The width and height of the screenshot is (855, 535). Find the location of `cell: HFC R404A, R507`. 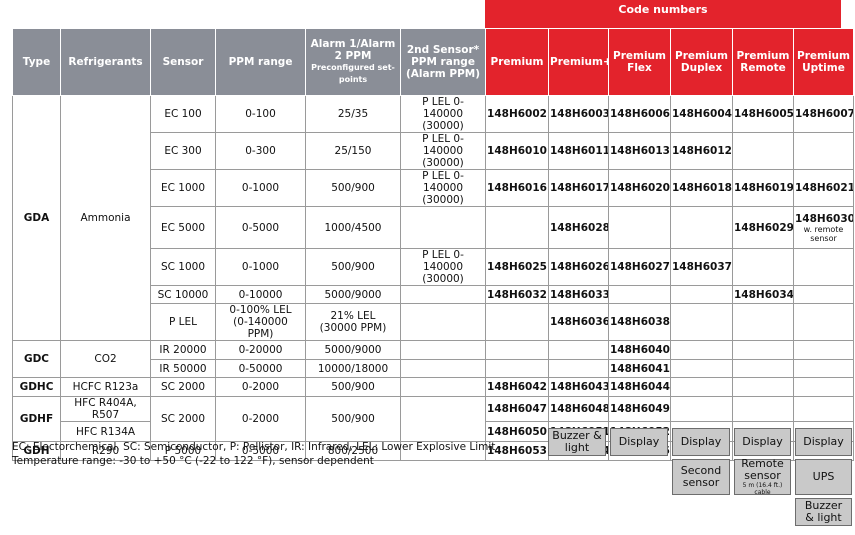

cell: HFC R404A, R507 is located at coordinates (105, 409).